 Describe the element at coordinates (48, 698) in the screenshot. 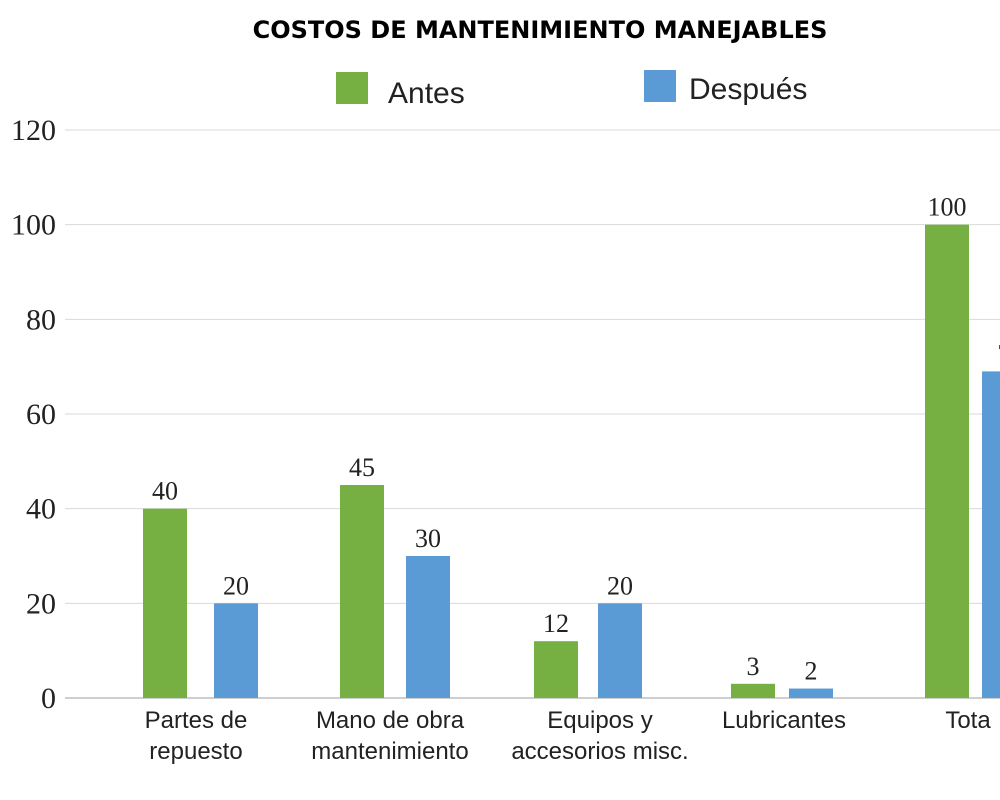

I see `y-tick-label: 0` at that location.